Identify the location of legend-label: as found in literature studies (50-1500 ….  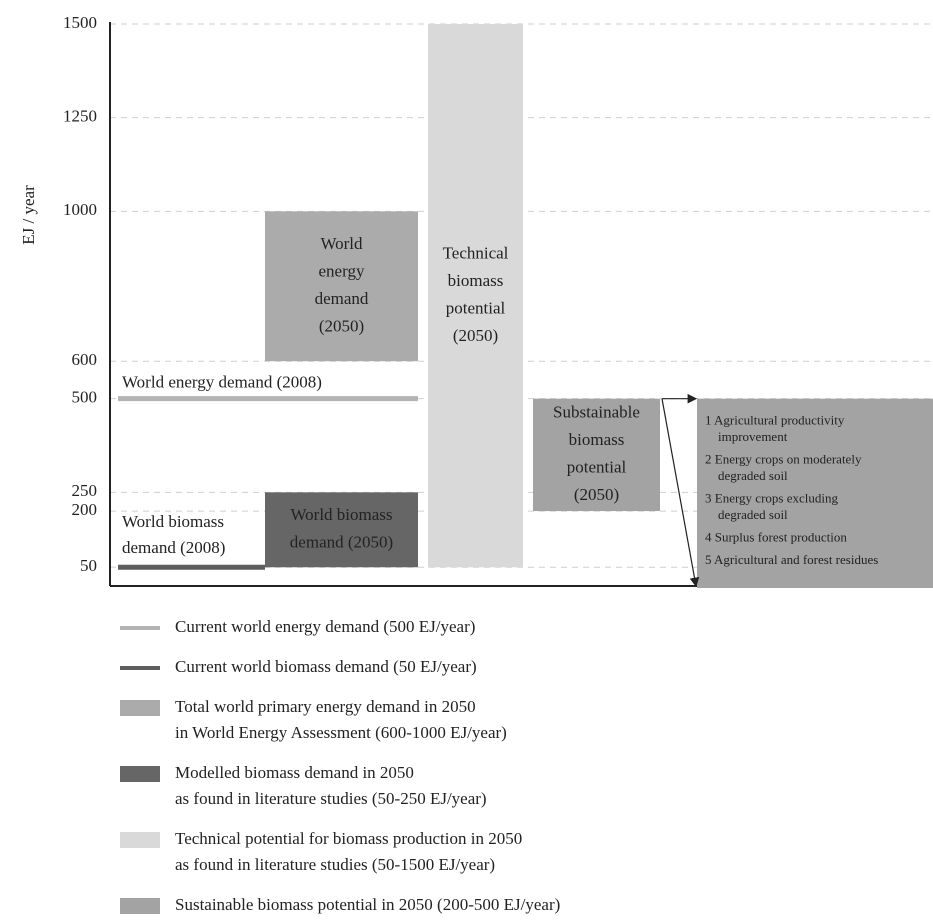
(335, 864).